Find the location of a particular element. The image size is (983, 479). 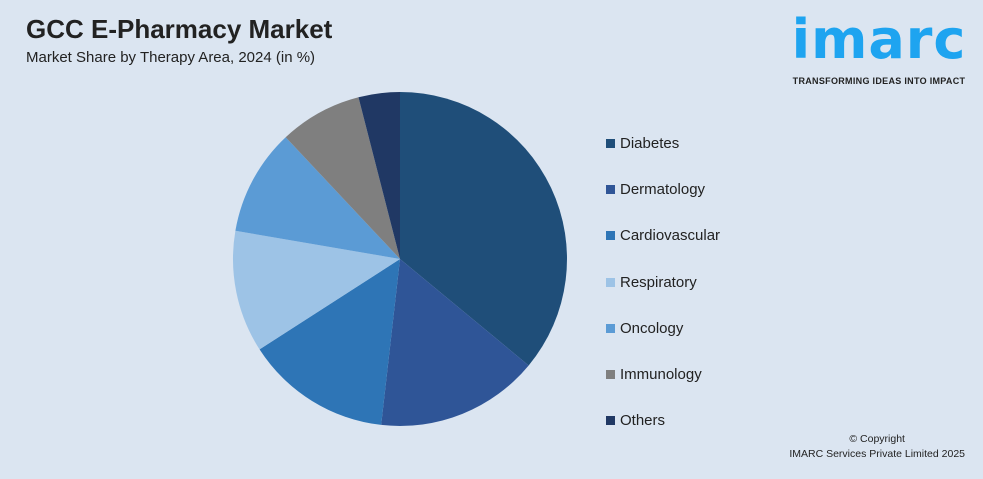

legend-label: Cardiovascular is located at coordinates (670, 236).